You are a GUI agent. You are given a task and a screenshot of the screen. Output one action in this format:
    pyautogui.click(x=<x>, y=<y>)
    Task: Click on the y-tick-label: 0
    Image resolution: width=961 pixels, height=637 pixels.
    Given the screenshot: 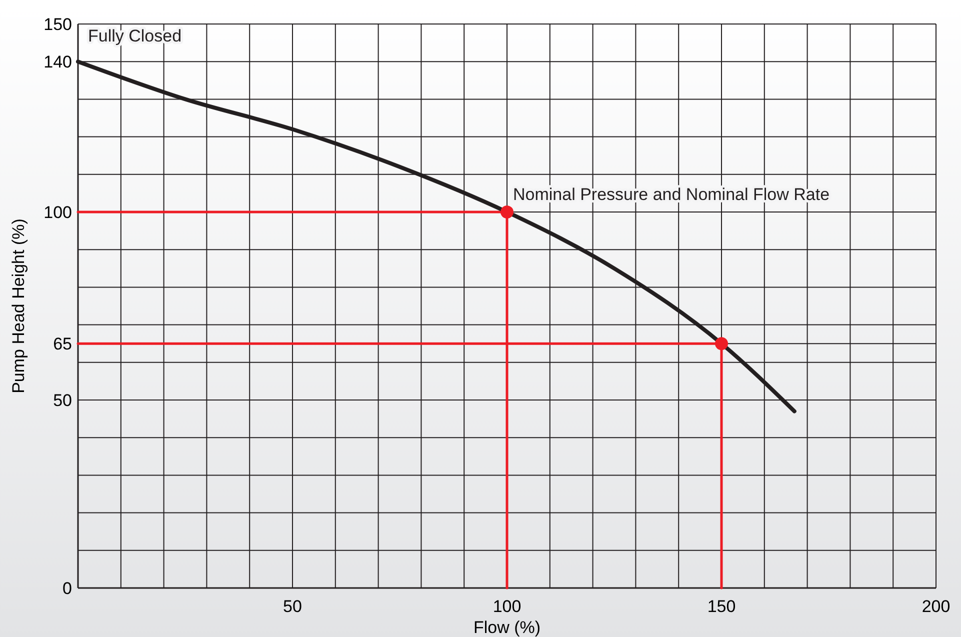 What is the action you would take?
    pyautogui.click(x=67, y=588)
    